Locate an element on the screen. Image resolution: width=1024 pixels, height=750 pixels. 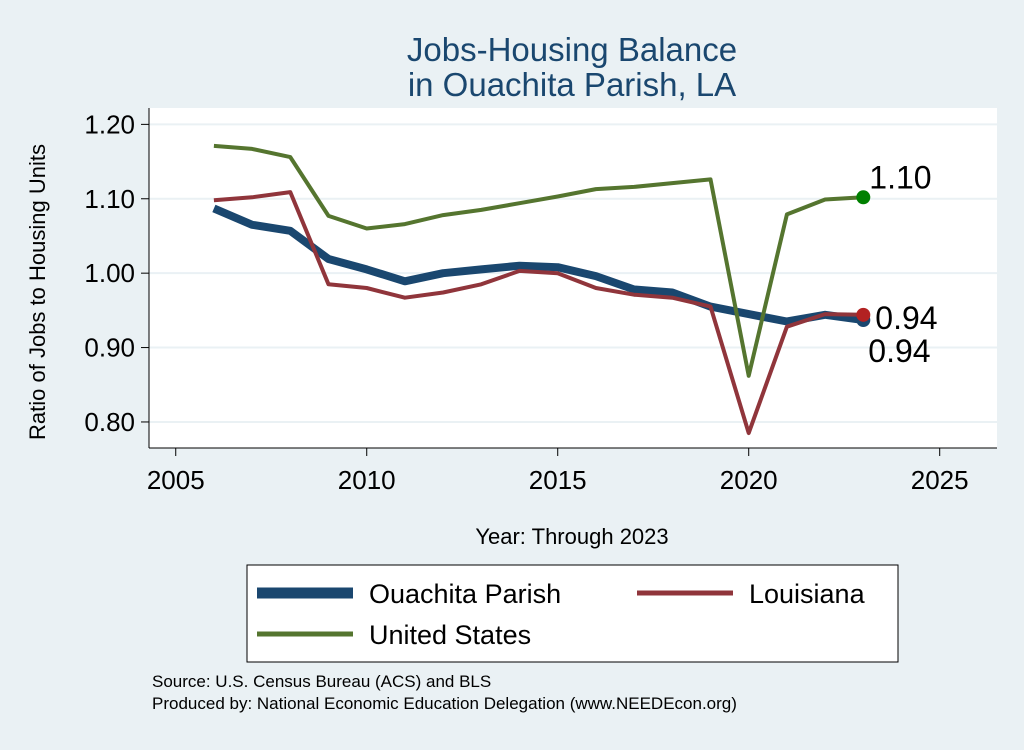
series-line-ouachita-parish is located at coordinates (538, 265).